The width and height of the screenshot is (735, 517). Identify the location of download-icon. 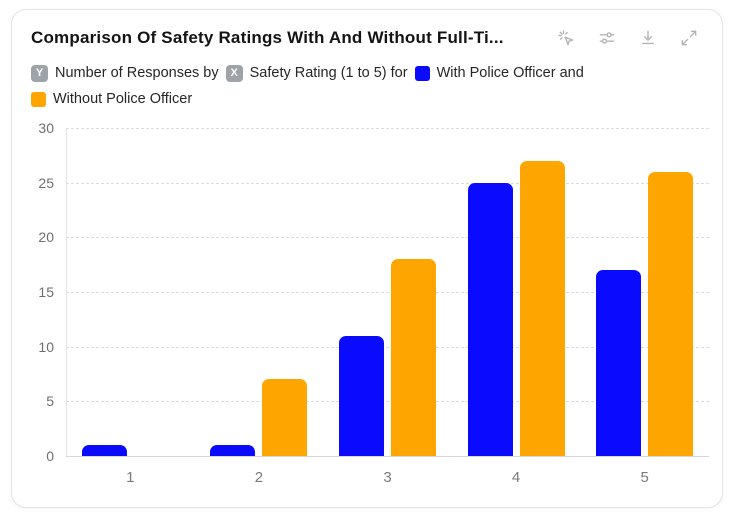
(648, 37).